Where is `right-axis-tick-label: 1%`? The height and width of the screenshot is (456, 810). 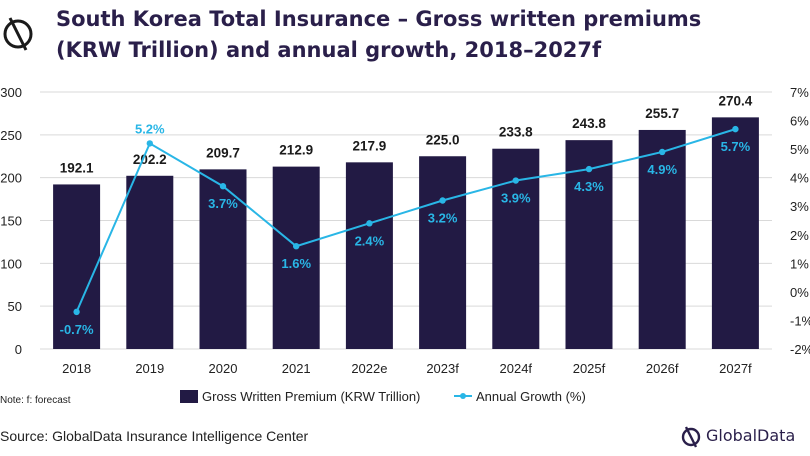 right-axis-tick-label: 1% is located at coordinates (799, 263).